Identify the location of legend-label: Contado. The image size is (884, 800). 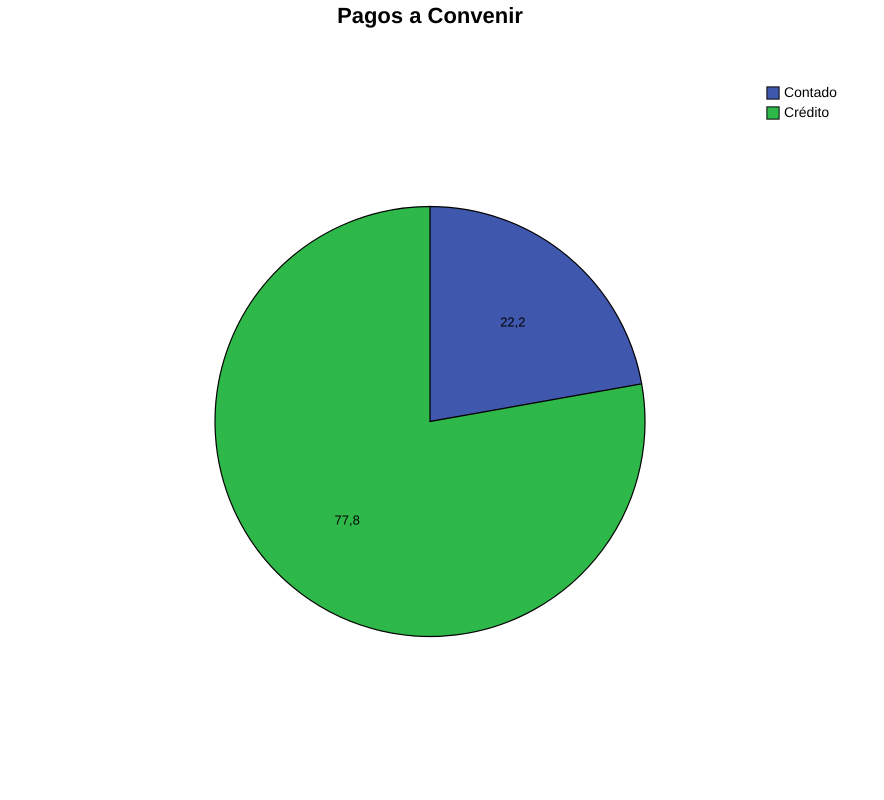
(811, 92).